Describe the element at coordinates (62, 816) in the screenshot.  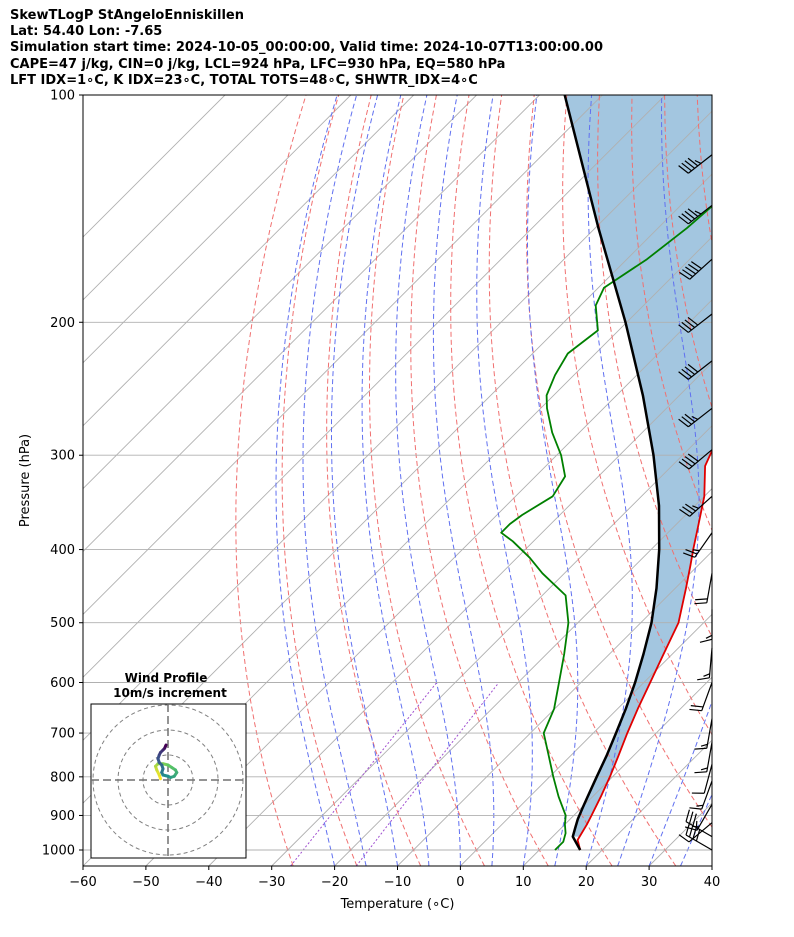
I see `y-tick-label: 900` at that location.